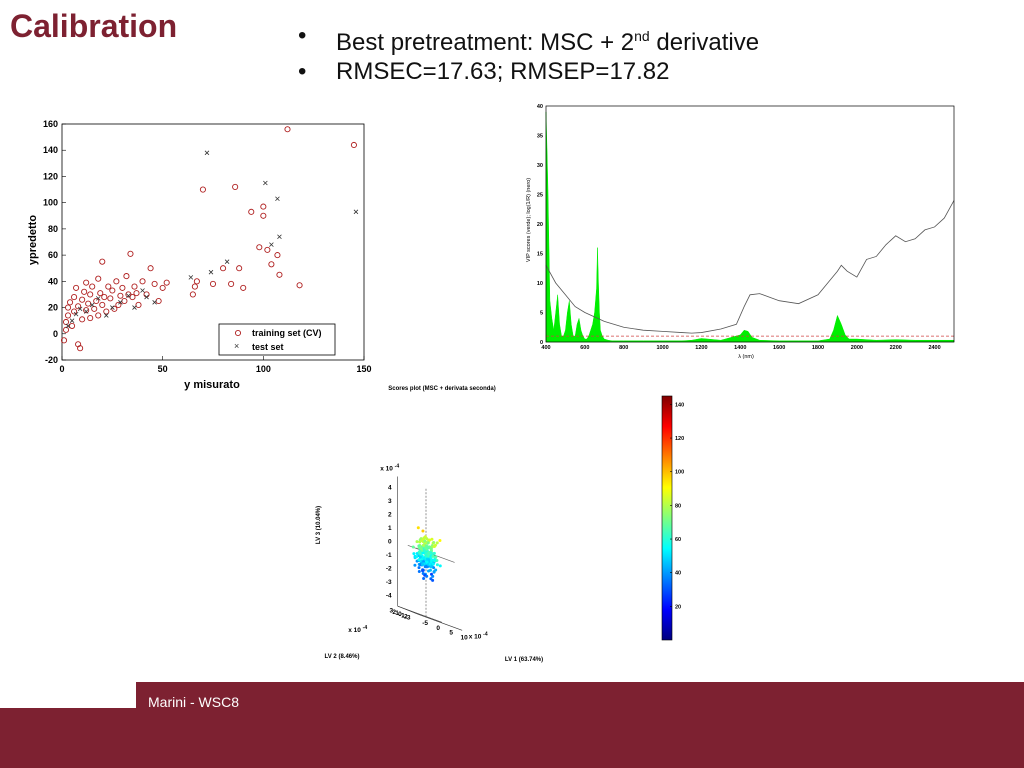 Image resolution: width=1024 pixels, height=768 pixels. What do you see at coordinates (934, 348) in the screenshot?
I see `x-tick-label: 2400` at bounding box center [934, 348].